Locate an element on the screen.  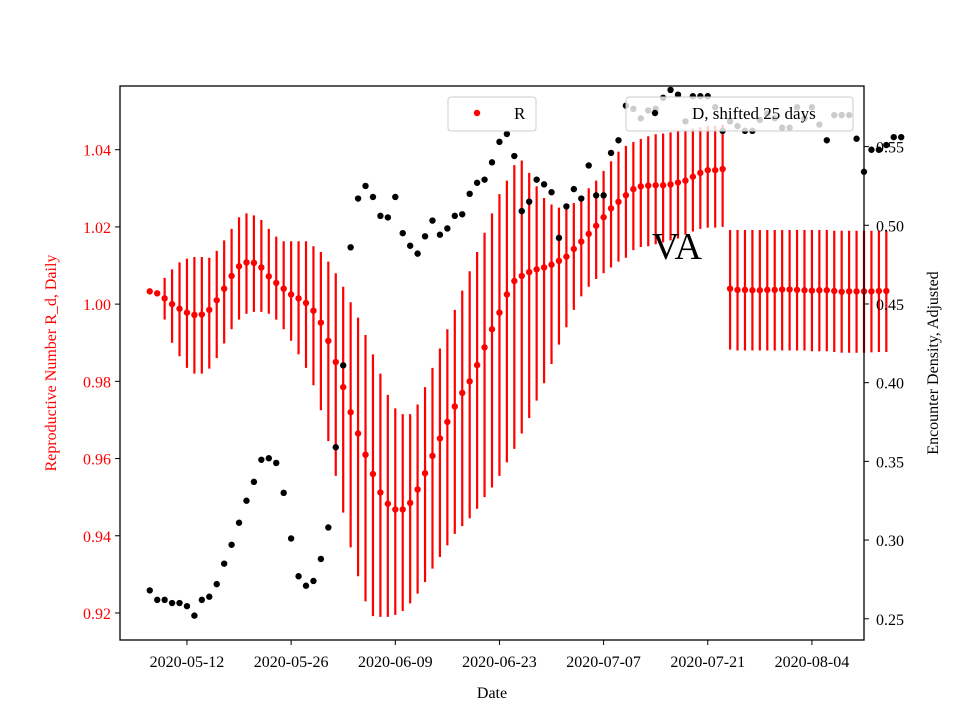
legend-d-label: D, shifted 25 days is located at coordinates (754, 113).